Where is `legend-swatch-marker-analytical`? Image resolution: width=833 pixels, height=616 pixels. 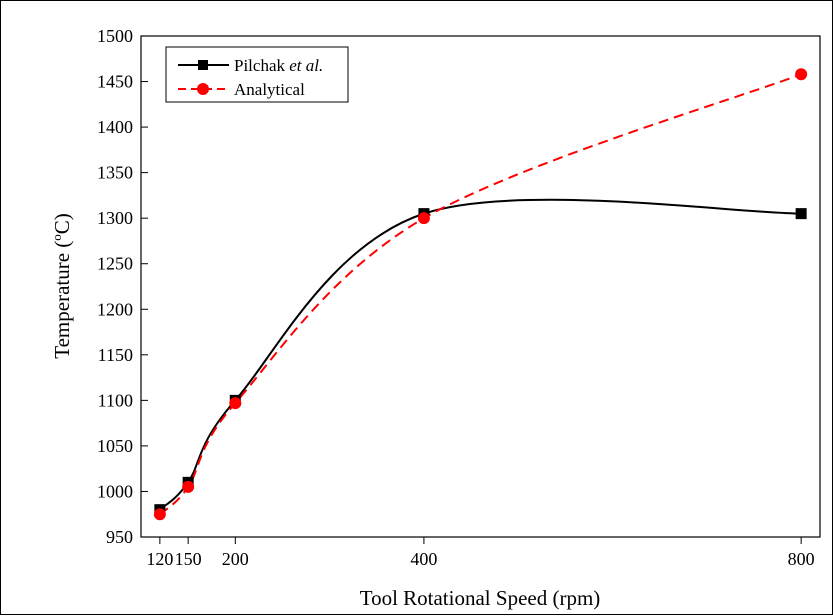
legend-swatch-marker-analytical is located at coordinates (203, 89).